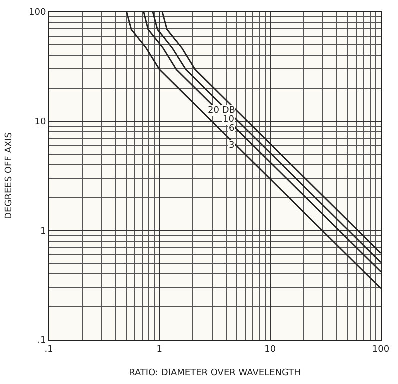  I want to click on y-tick-label: .1, so click(42, 341).